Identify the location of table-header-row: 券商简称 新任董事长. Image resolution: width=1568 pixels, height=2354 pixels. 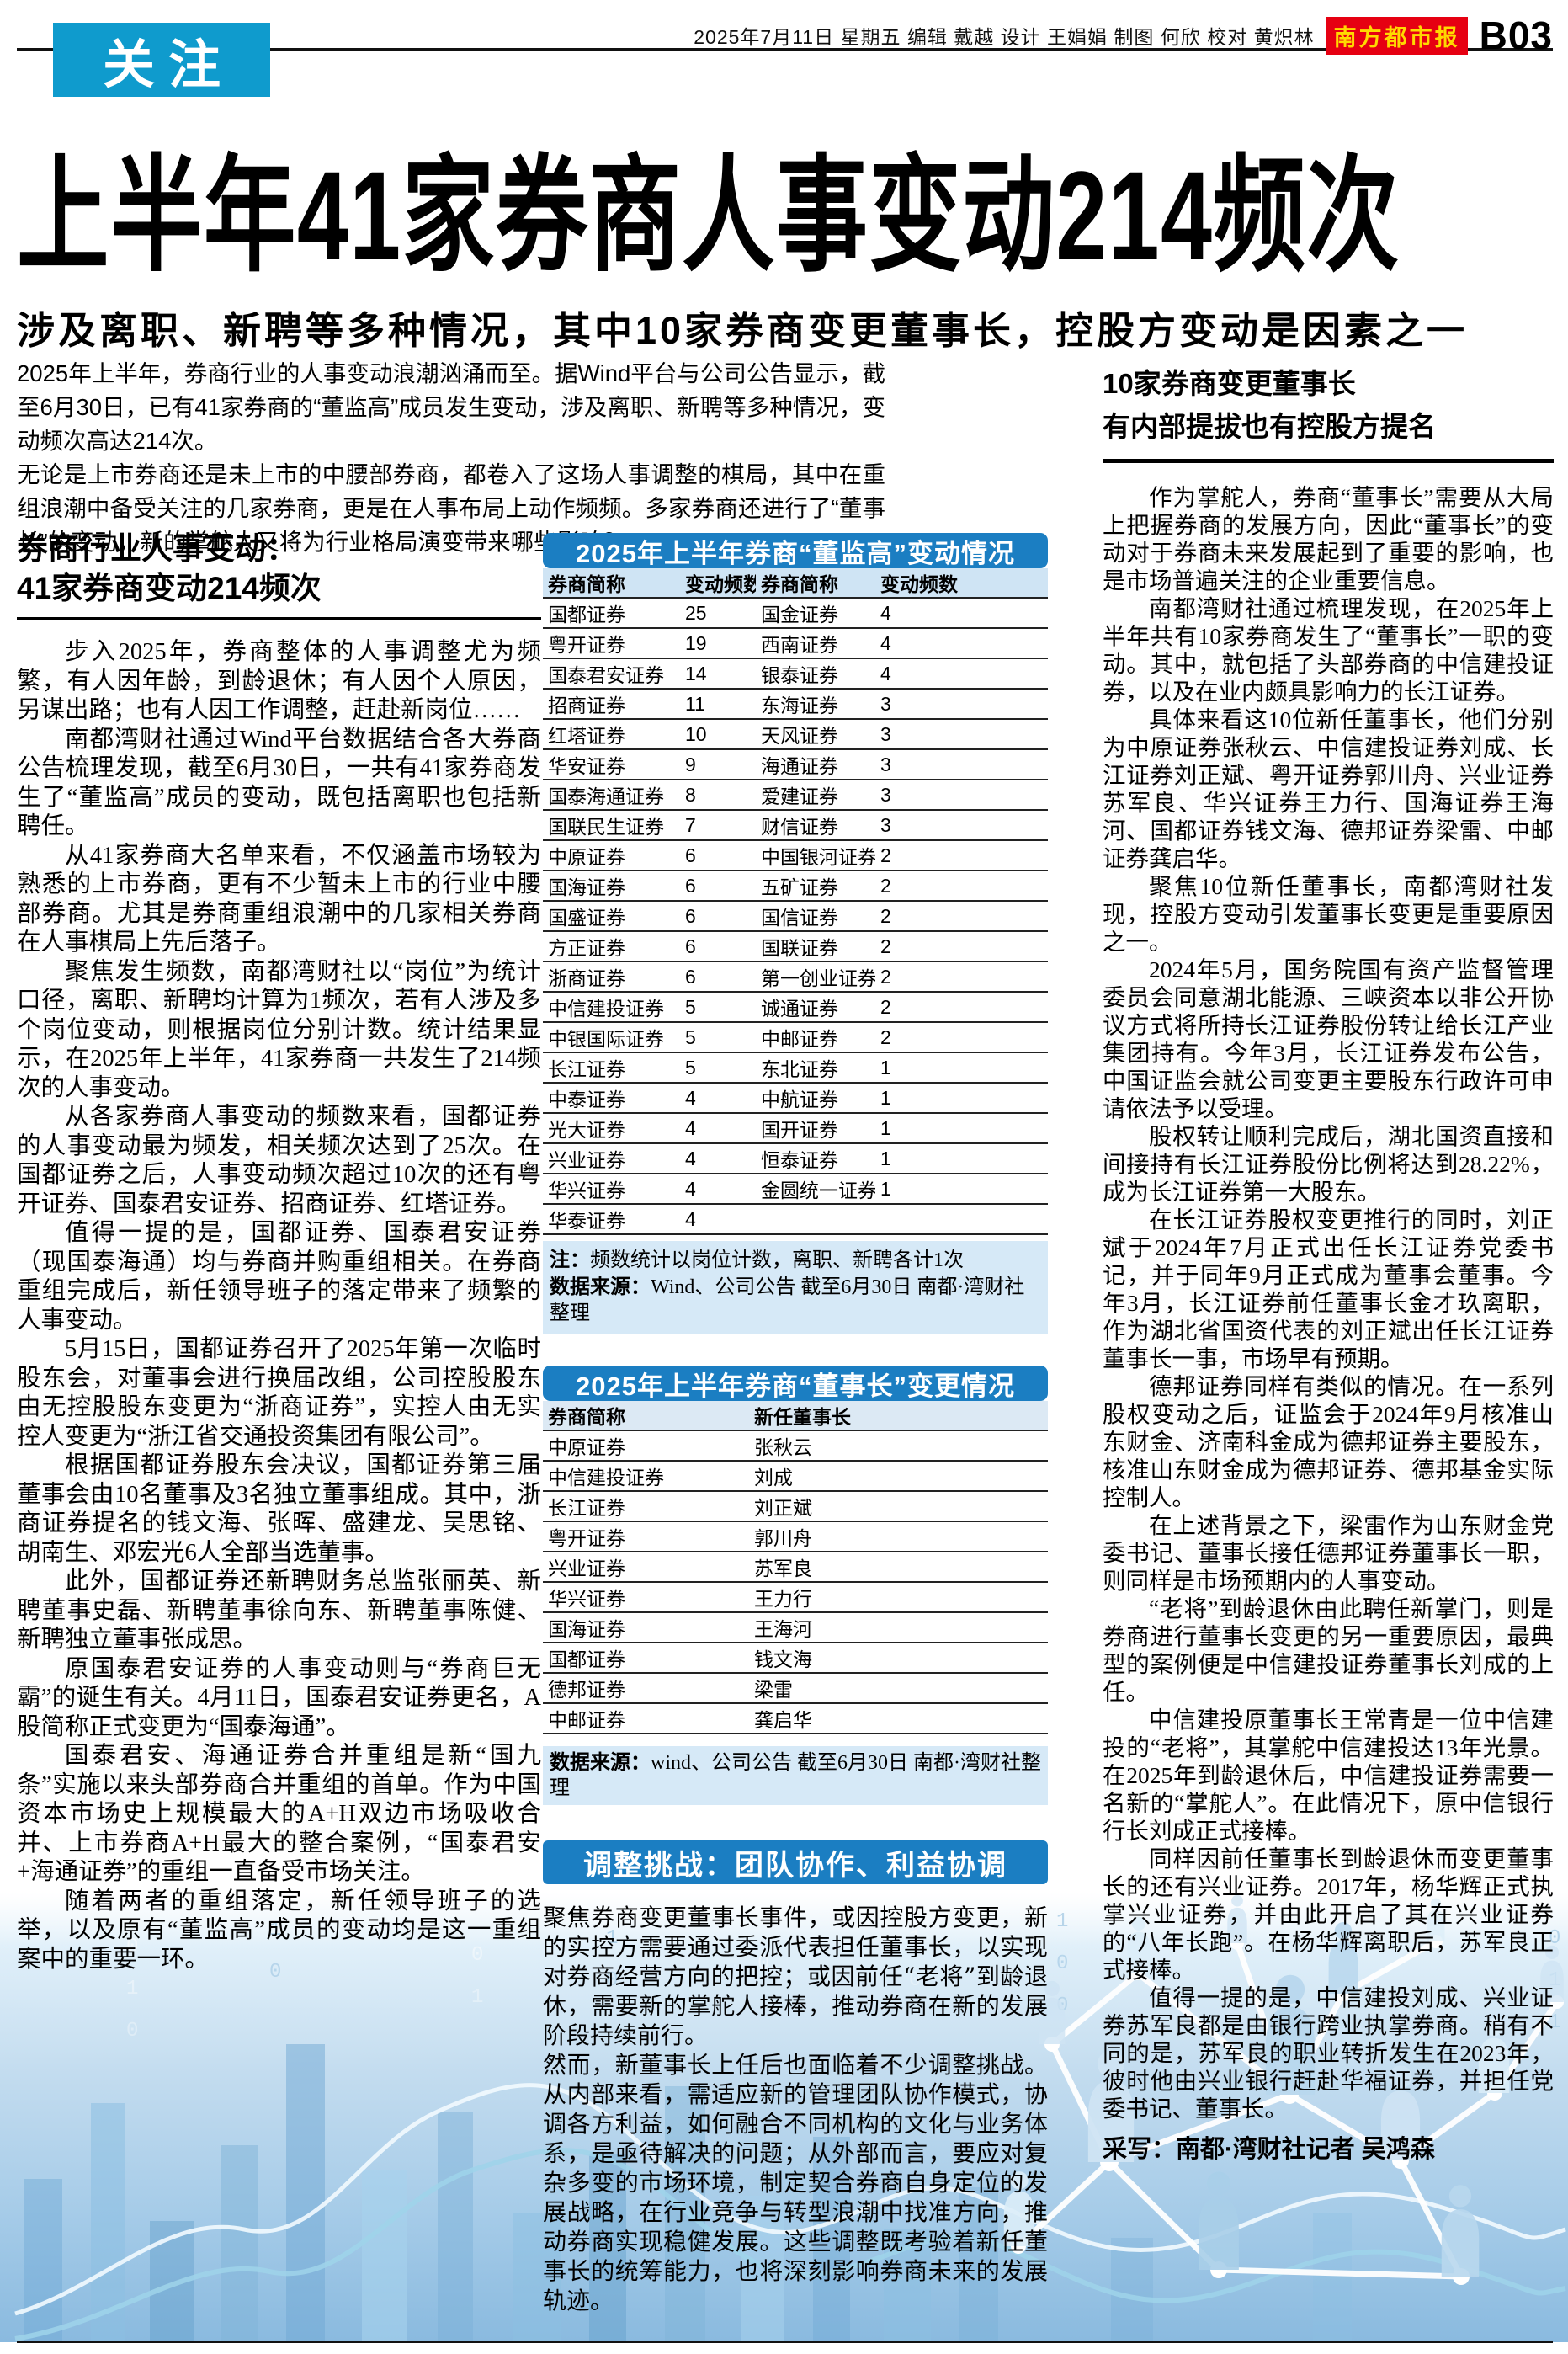
(795, 1416).